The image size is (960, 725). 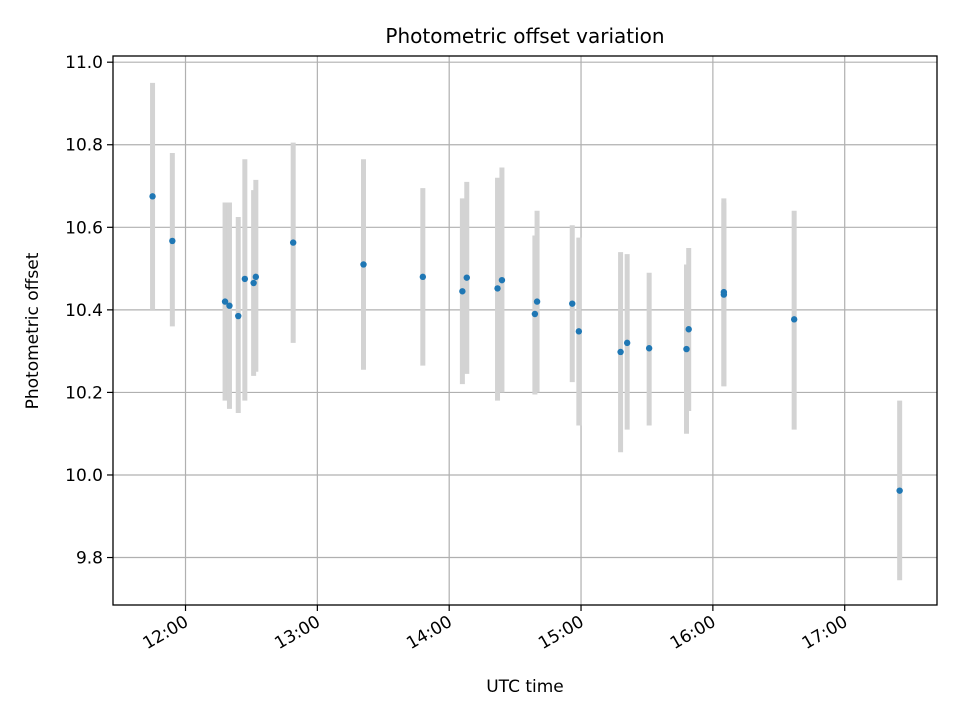 I want to click on y-tick-label: 11.0, so click(x=84, y=63).